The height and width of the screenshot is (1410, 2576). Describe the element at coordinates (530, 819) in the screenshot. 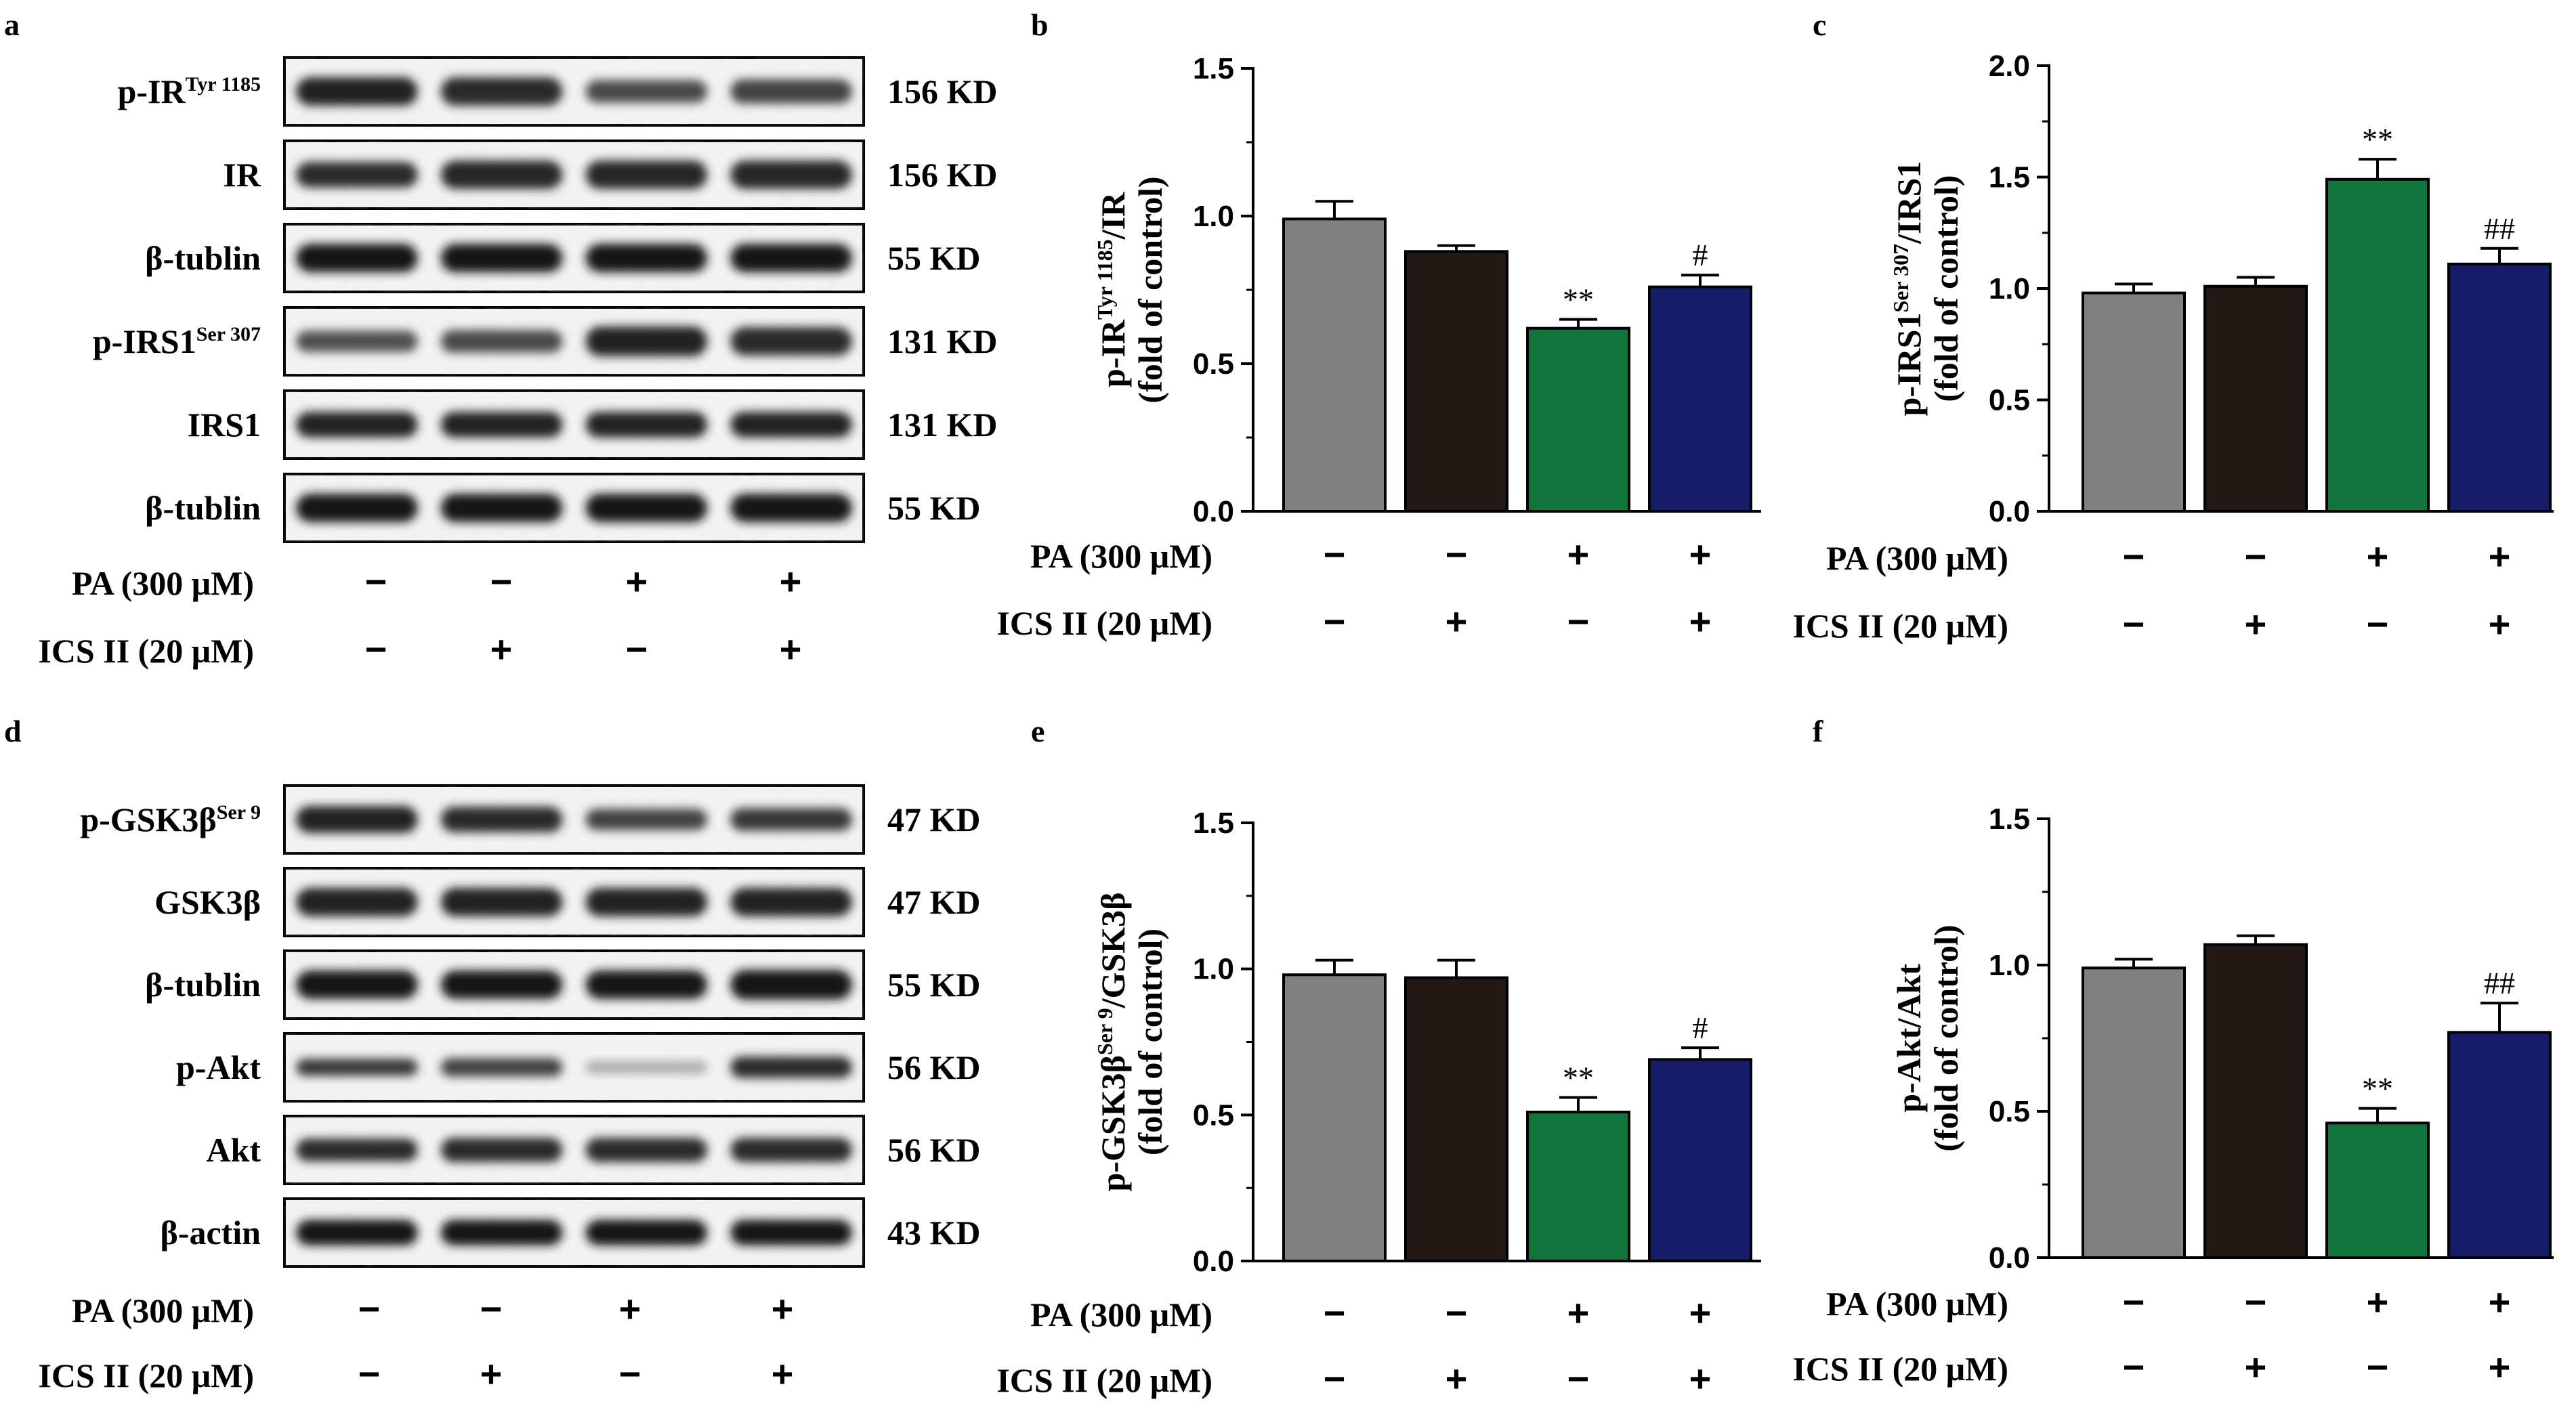

I see `blot-row-0: p-GSK3βSer 9 47 KD` at that location.